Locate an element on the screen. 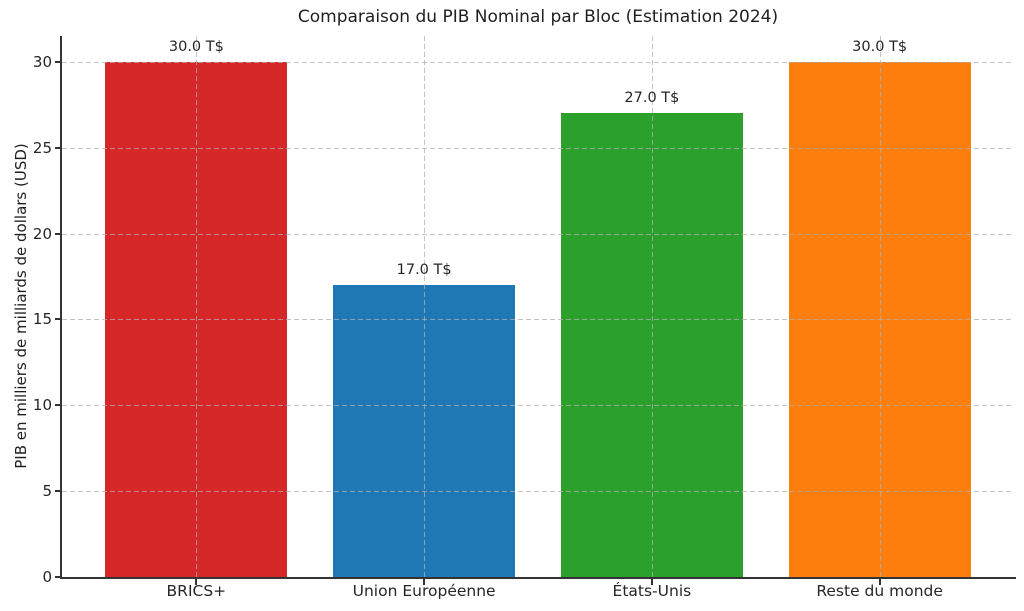 The height and width of the screenshot is (611, 1024). x-tick-label: Union Européenne is located at coordinates (424, 591).